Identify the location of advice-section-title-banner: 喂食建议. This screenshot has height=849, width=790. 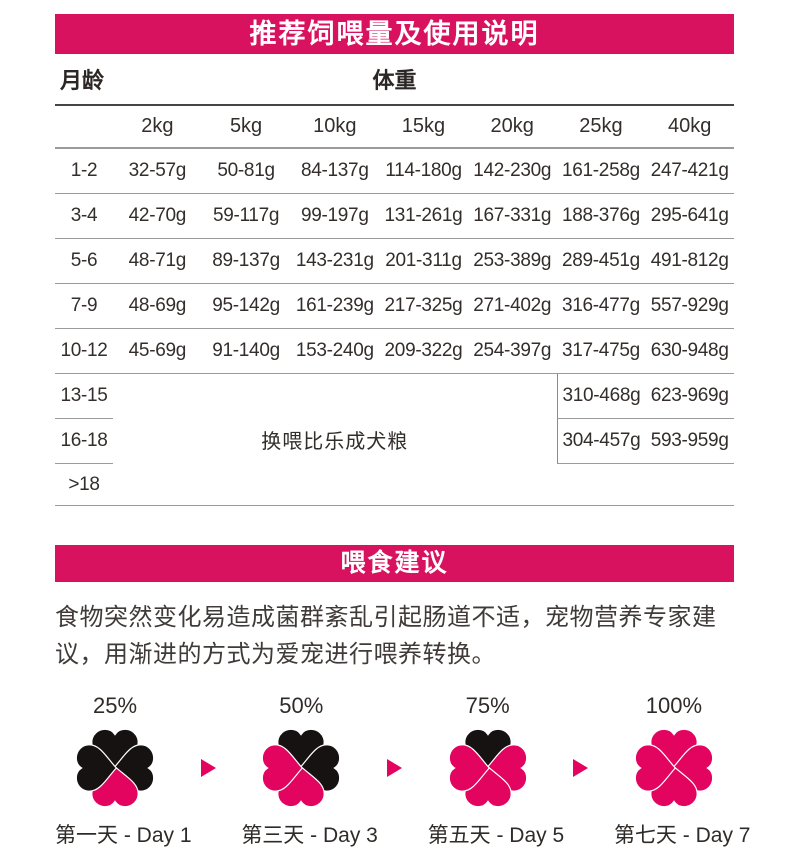
(394, 563).